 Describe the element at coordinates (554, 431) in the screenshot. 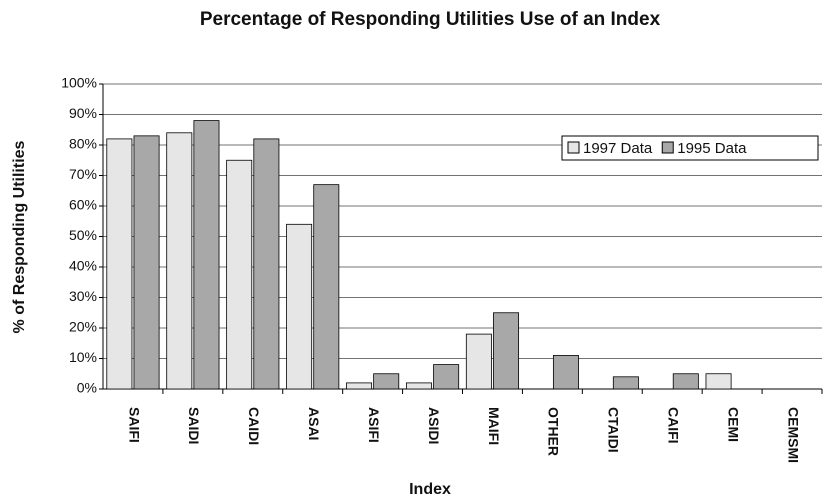

I see `x-tick-label: OTHER` at that location.